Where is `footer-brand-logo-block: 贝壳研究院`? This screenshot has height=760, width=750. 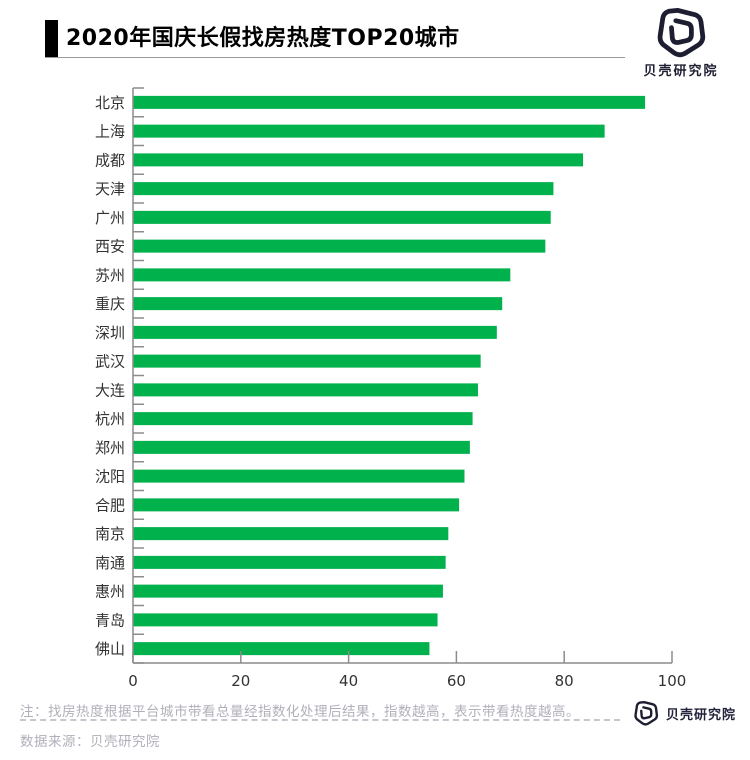
footer-brand-logo-block: 贝壳研究院 is located at coordinates (684, 713).